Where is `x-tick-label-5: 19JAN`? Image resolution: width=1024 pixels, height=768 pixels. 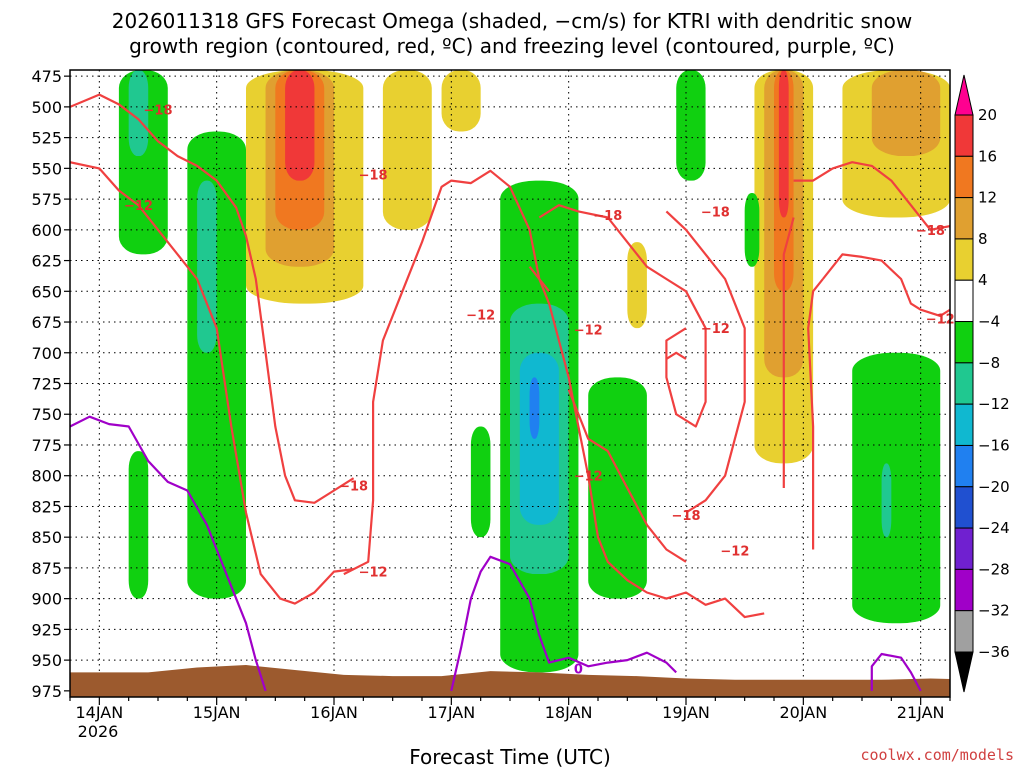 x-tick-label-5: 19JAN is located at coordinates (686, 712).